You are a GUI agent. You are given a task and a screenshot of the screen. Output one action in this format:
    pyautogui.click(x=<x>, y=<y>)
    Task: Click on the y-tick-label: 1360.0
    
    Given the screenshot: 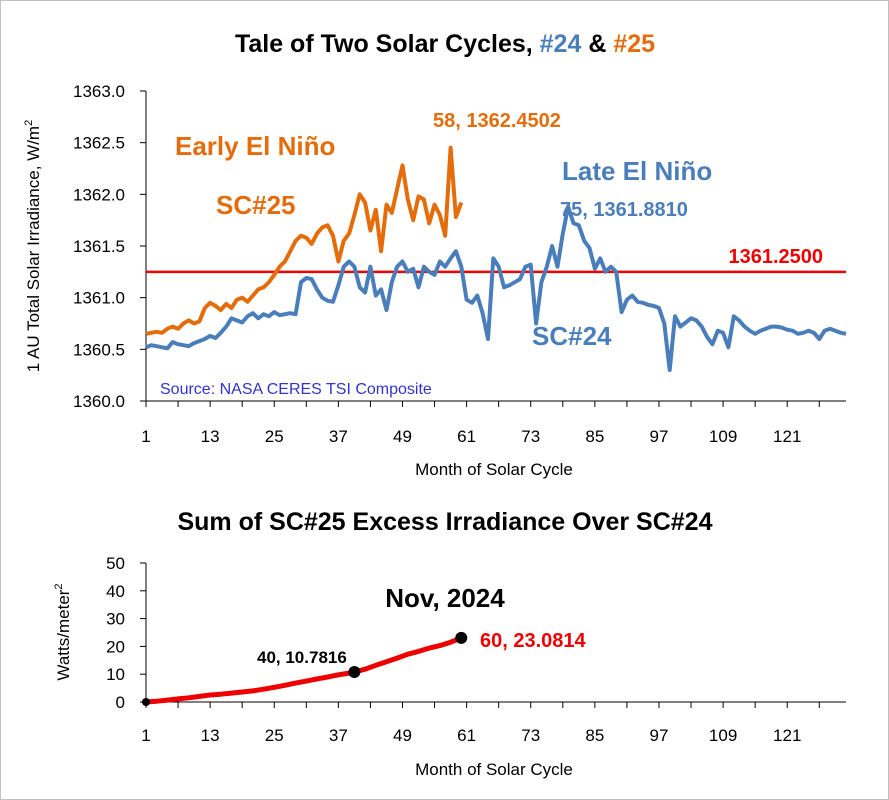 What is the action you would take?
    pyautogui.click(x=99, y=401)
    